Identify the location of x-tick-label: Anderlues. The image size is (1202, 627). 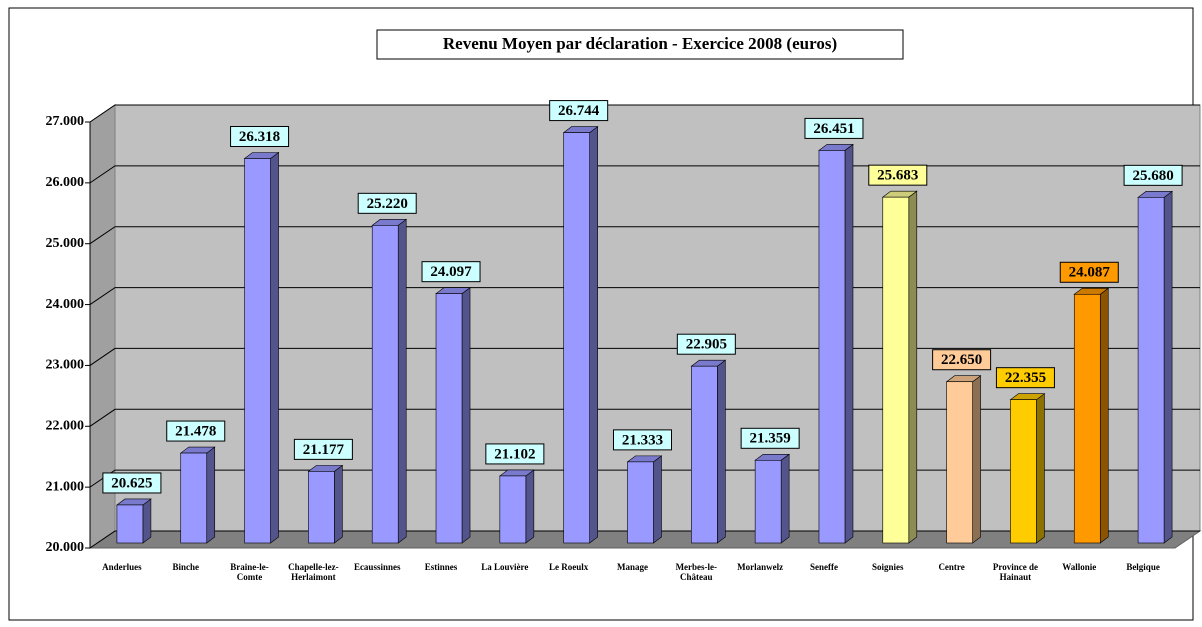
(122, 567).